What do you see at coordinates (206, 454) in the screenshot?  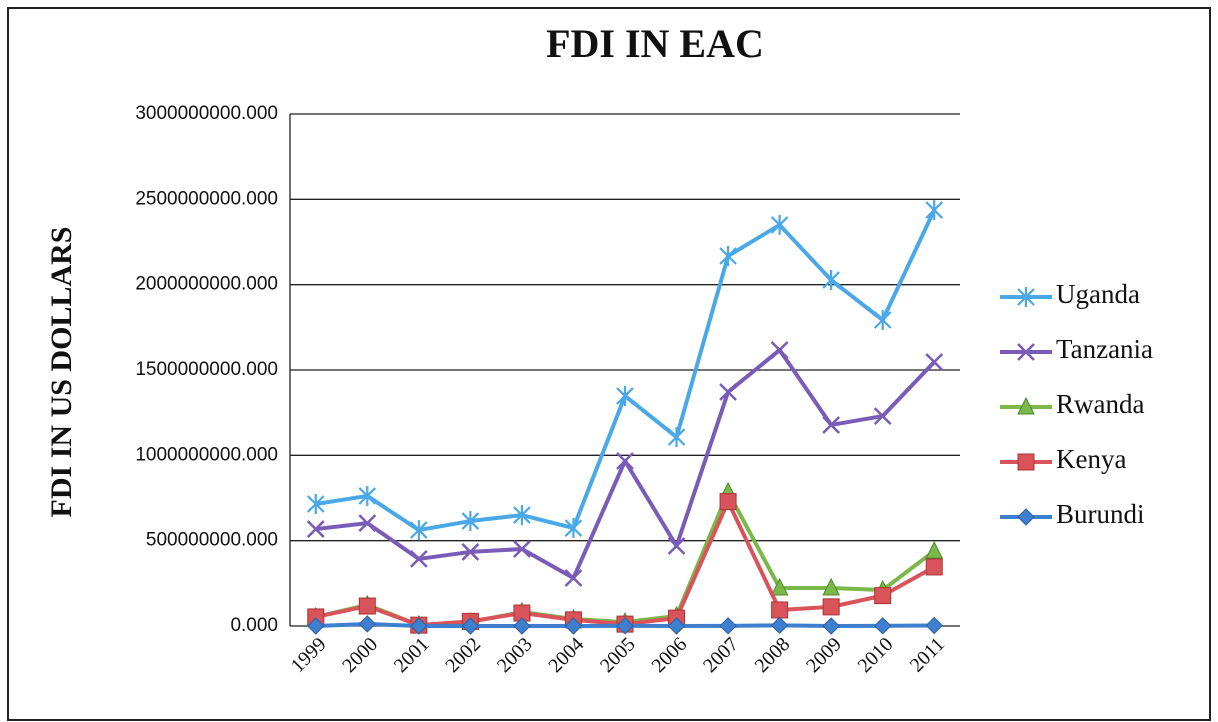 I see `y-tick-label: 1000000000.000` at bounding box center [206, 454].